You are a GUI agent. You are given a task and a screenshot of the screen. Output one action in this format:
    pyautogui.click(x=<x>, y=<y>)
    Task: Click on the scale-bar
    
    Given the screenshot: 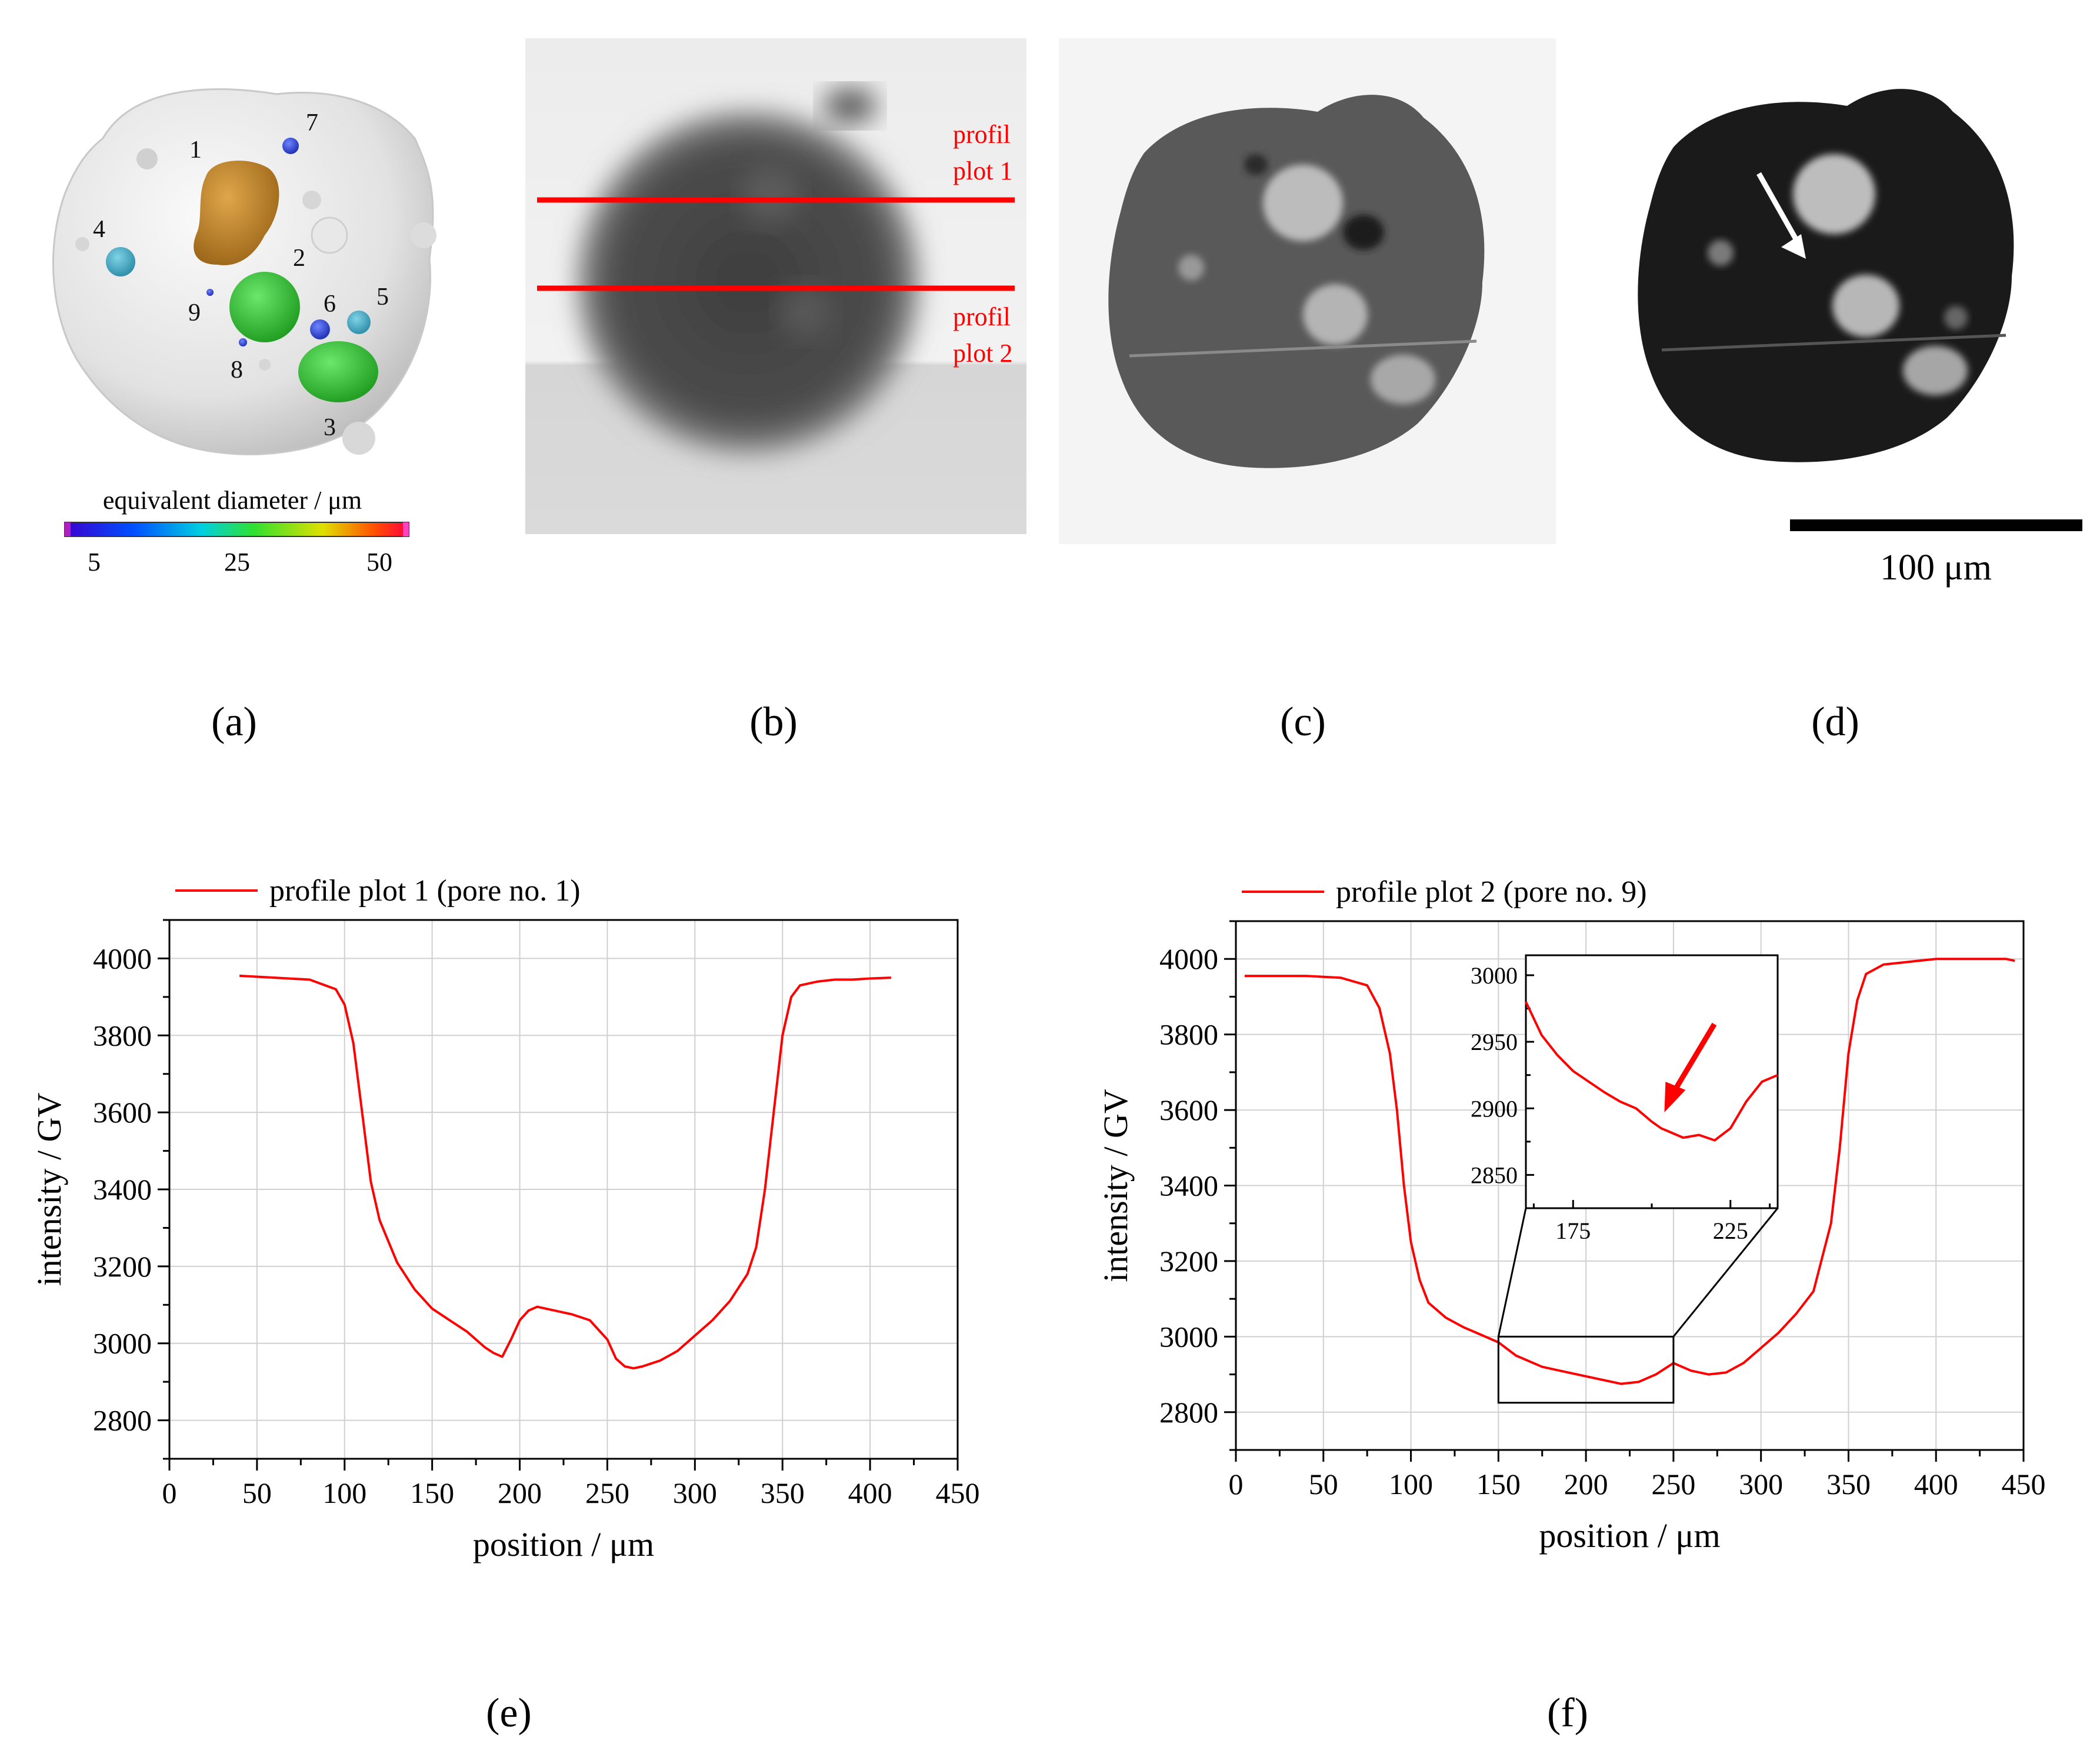 What is the action you would take?
    pyautogui.click(x=1936, y=525)
    